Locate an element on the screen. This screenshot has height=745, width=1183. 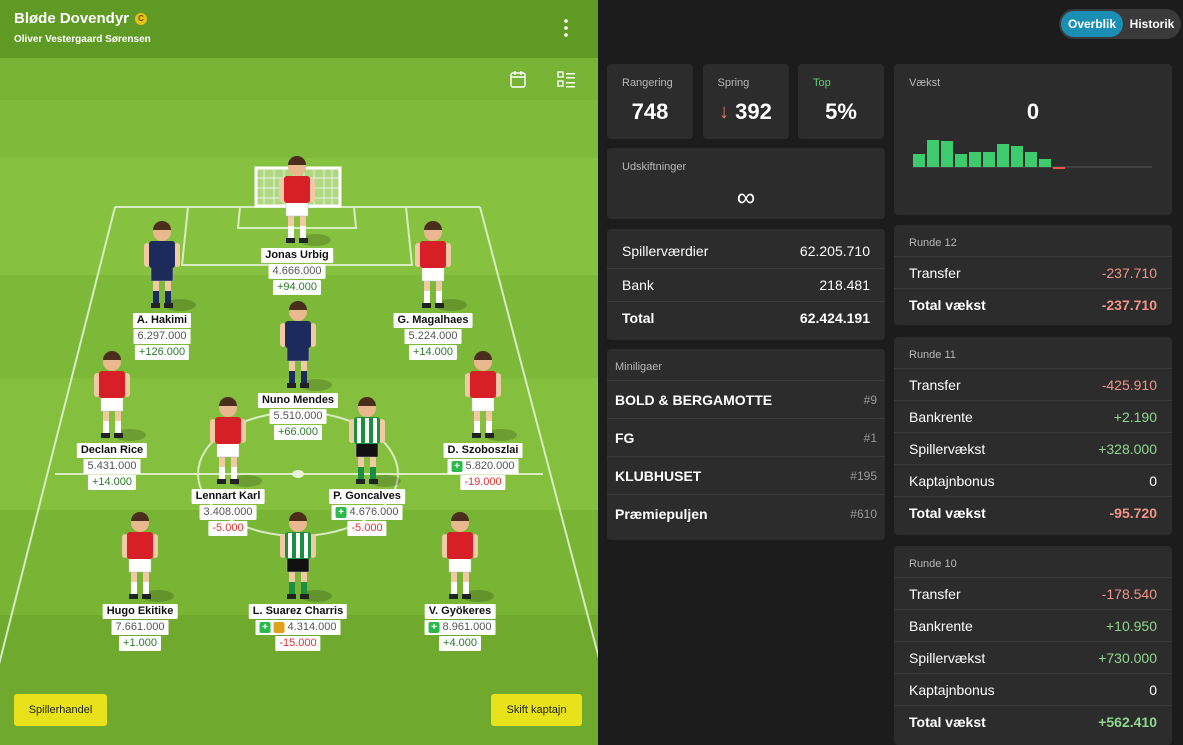
value-label: Bank is located at coordinates (638, 285).